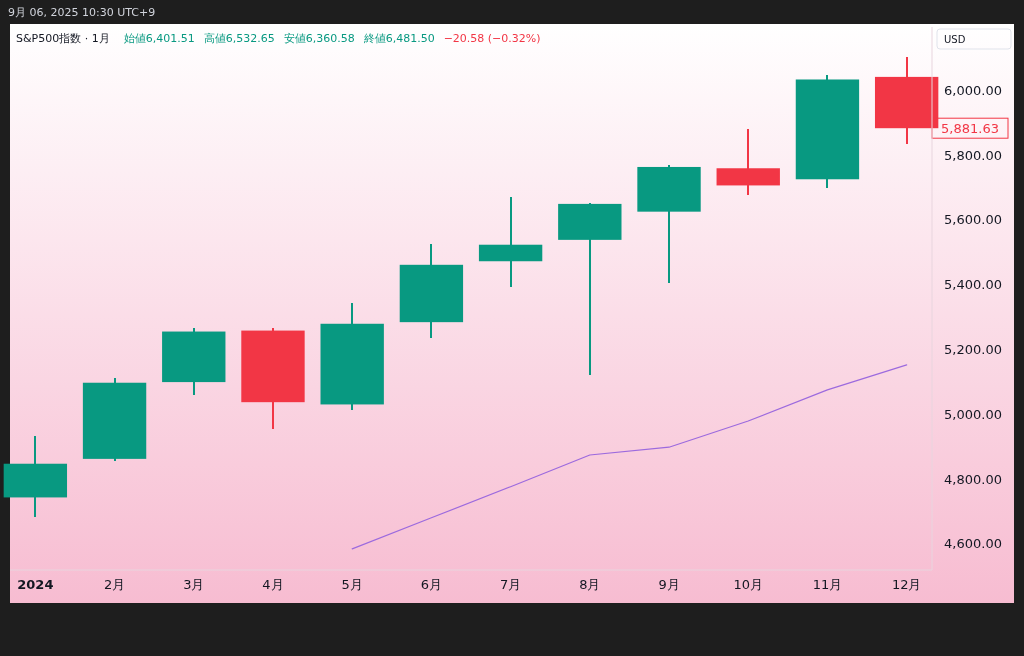  Describe the element at coordinates (63, 38) in the screenshot. I see `text: S&P500指数 · 1月` at that location.